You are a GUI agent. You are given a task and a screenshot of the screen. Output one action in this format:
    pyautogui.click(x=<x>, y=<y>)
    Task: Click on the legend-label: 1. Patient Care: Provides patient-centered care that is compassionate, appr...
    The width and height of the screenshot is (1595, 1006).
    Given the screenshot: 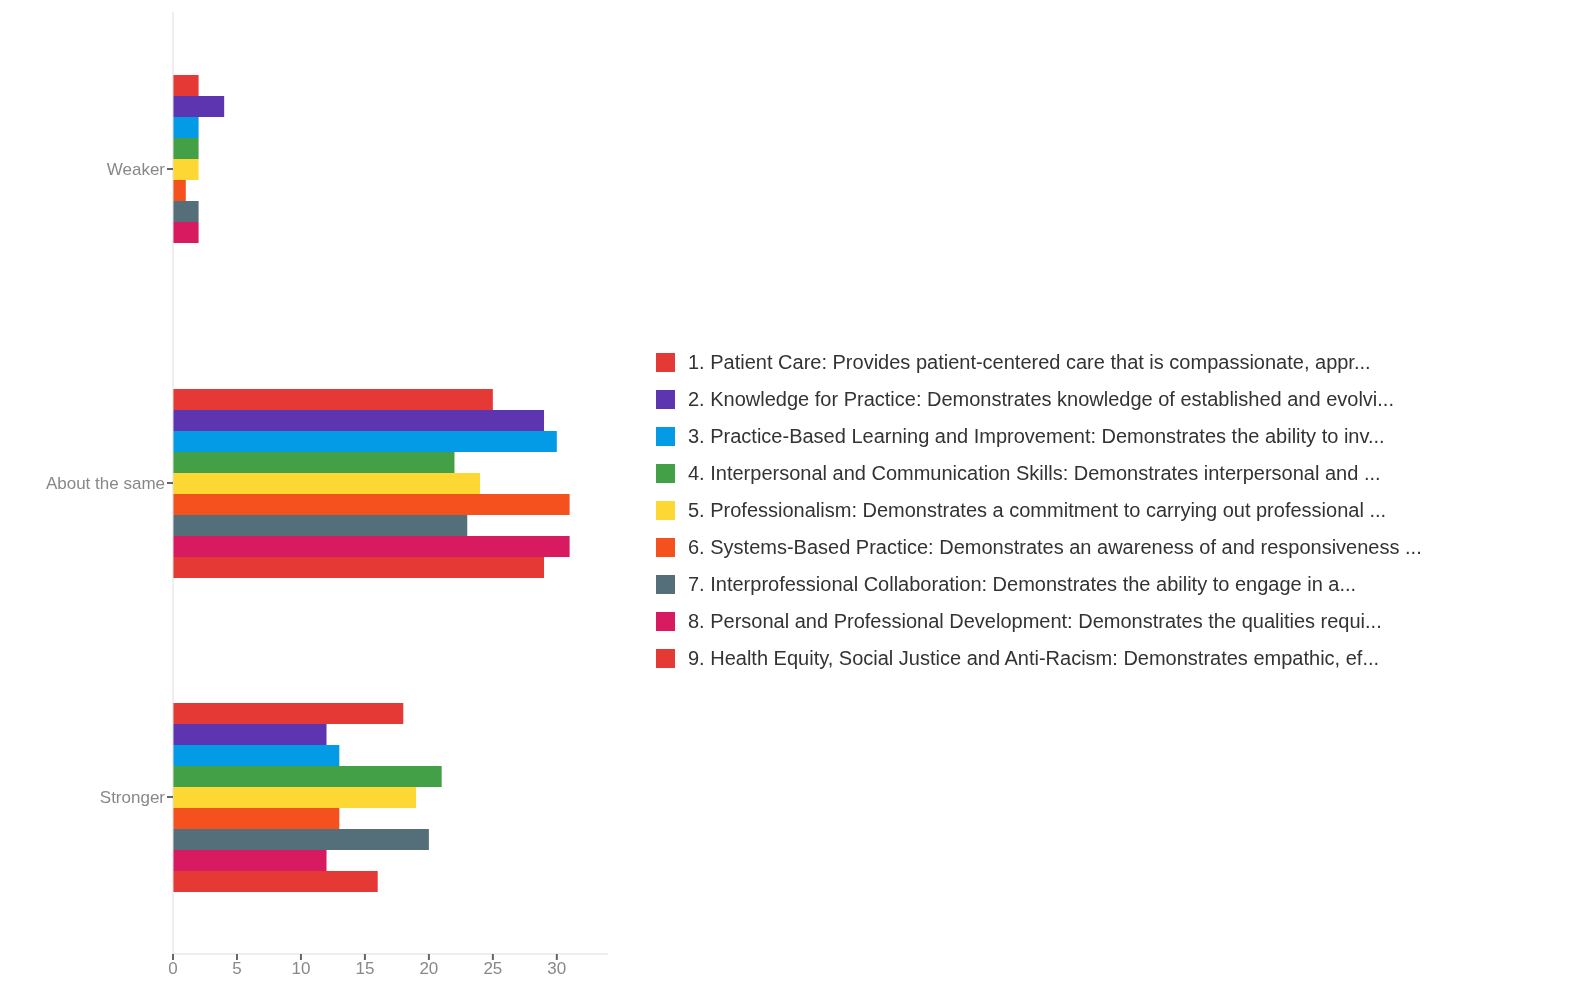 What is the action you would take?
    pyautogui.click(x=1029, y=362)
    